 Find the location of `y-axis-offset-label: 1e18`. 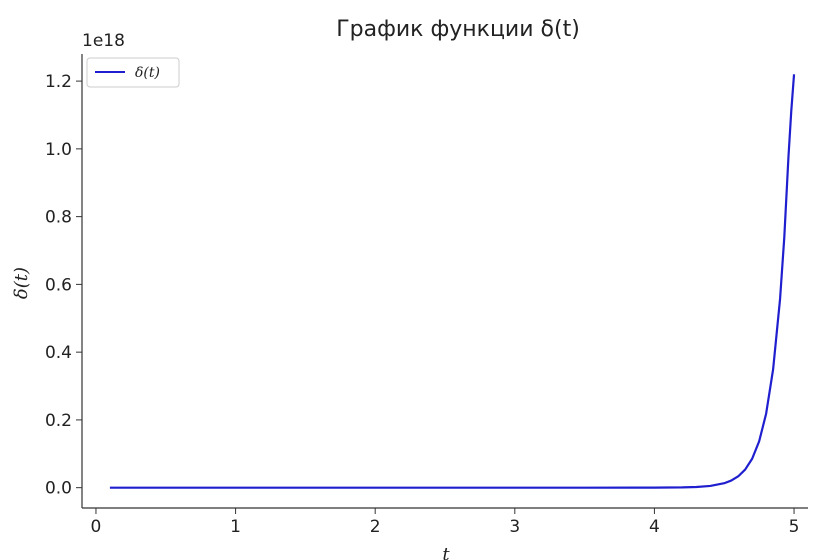

y-axis-offset-label: 1e18 is located at coordinates (103, 41).